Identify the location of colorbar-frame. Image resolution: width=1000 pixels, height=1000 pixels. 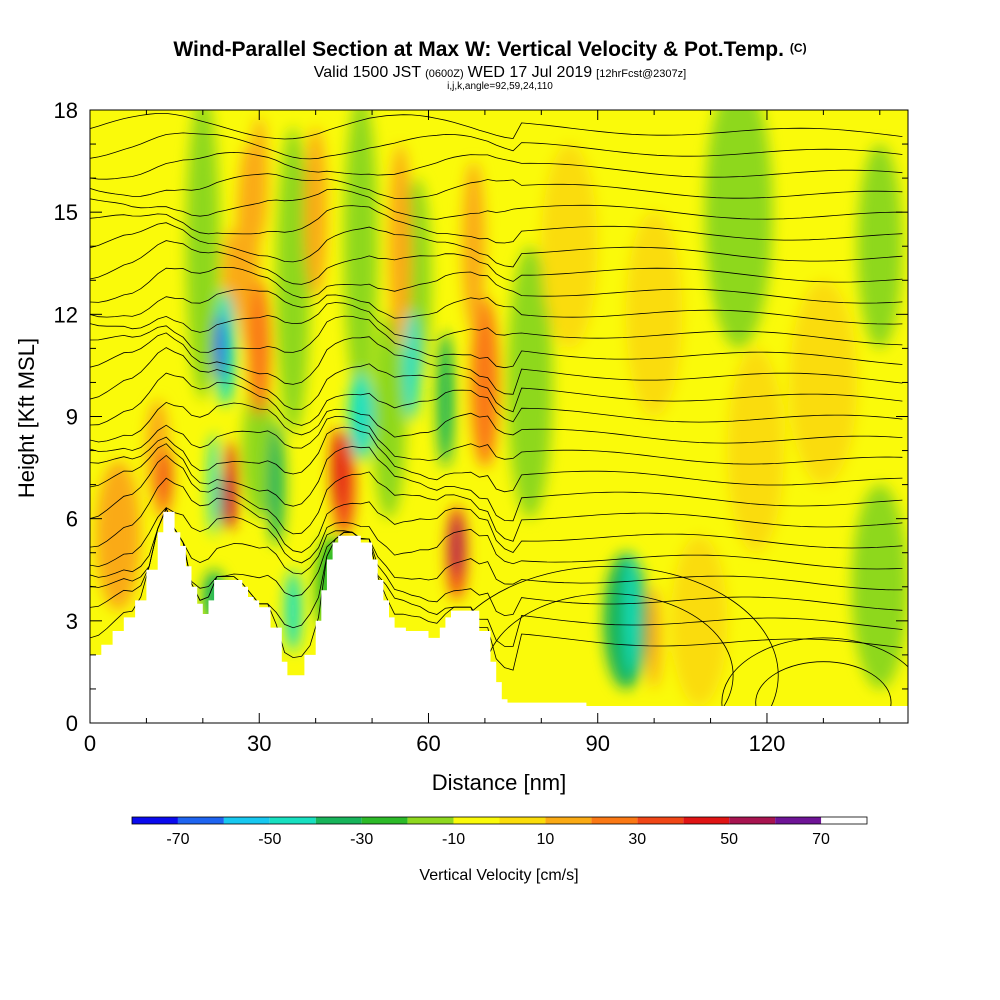
(499, 820).